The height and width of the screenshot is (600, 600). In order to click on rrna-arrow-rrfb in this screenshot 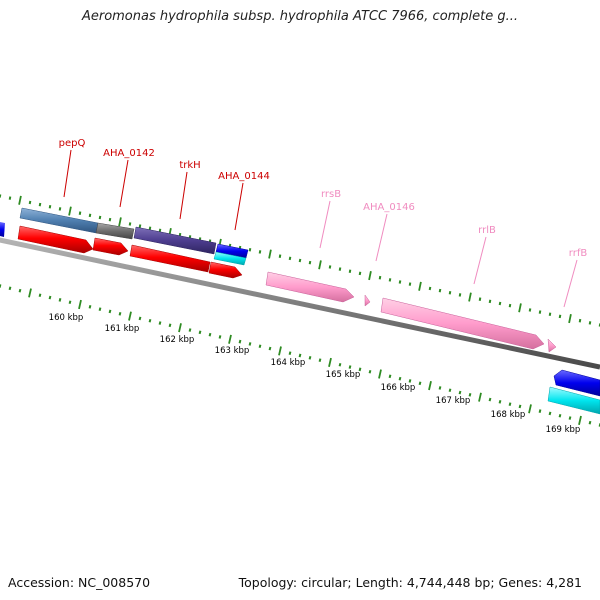, I will do `click(552, 345)`.